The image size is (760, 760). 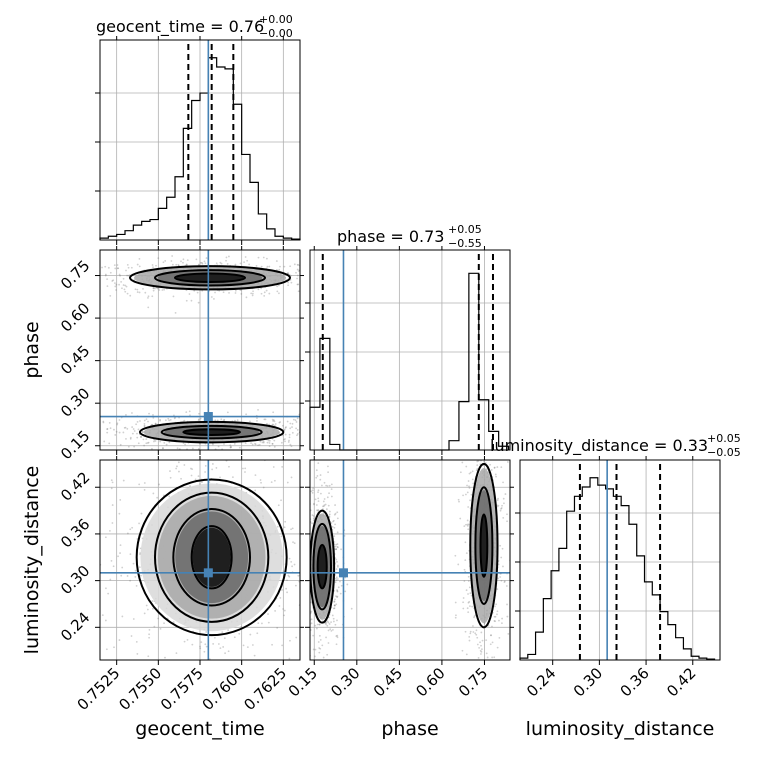 I want to click on ylabel-luminosity-distance: luminosity_distance, so click(x=32, y=560).